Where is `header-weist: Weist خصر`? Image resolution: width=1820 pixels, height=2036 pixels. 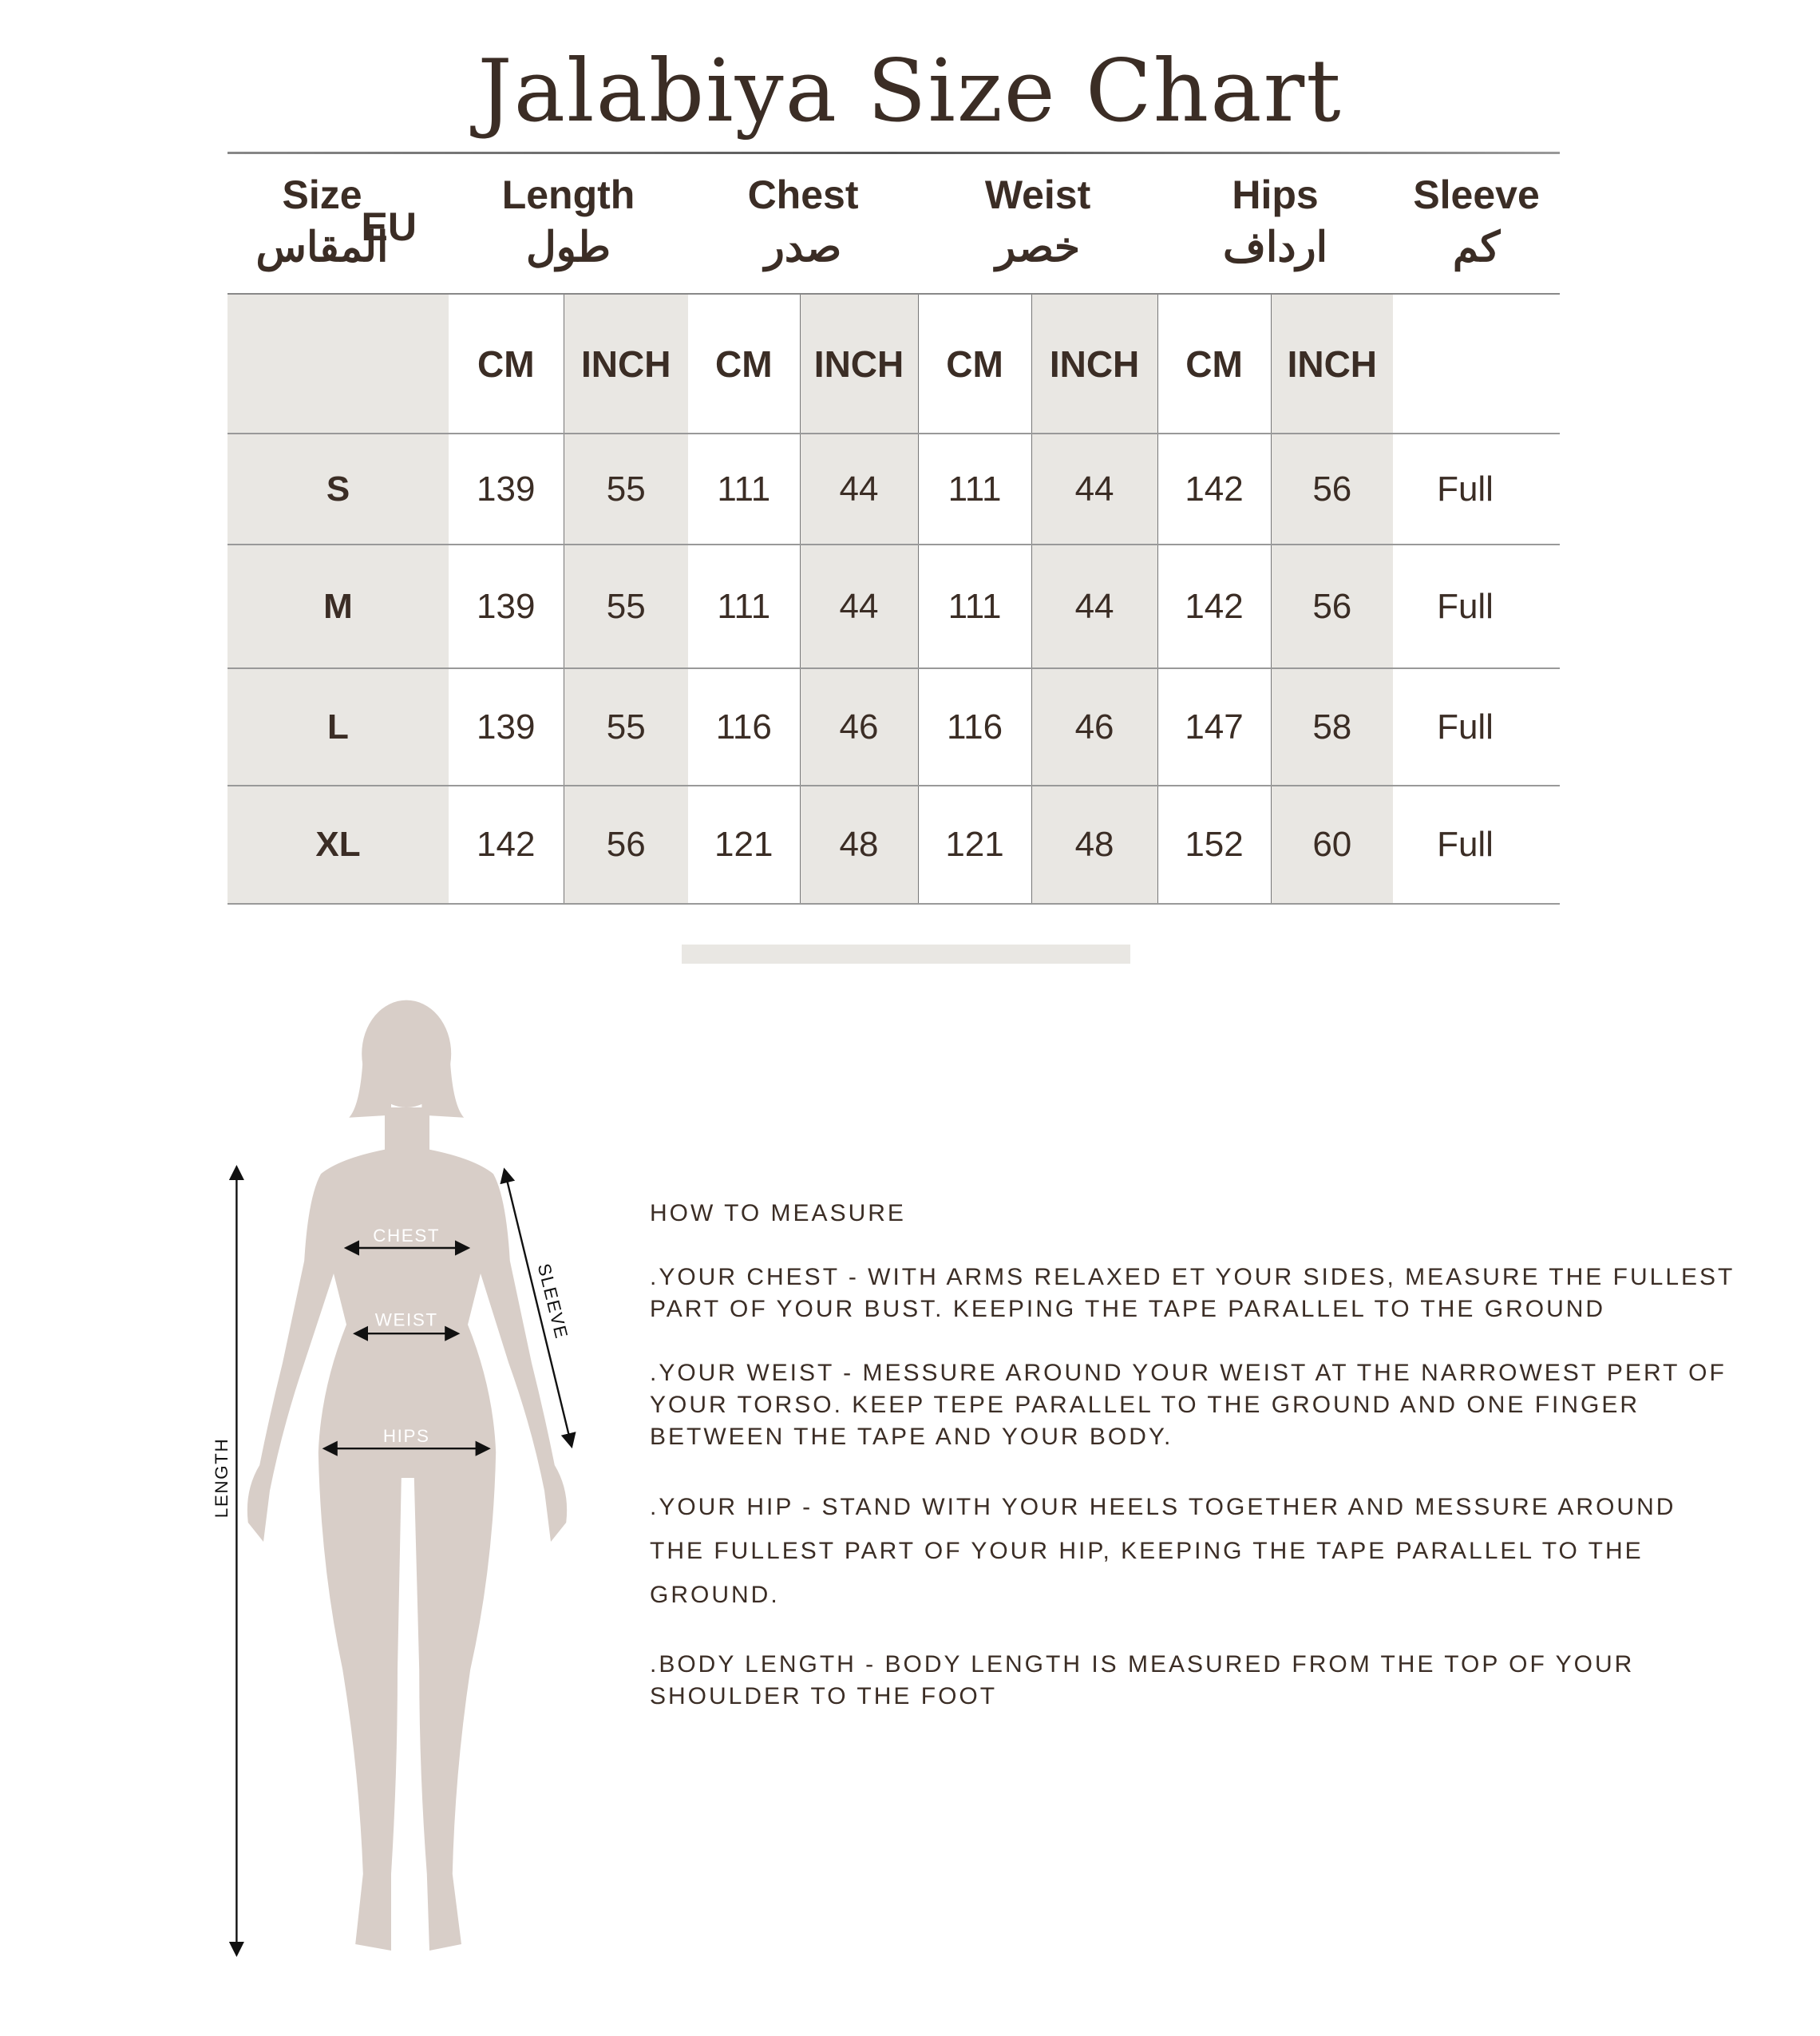
header-weist: Weist خصر is located at coordinates (1037, 223).